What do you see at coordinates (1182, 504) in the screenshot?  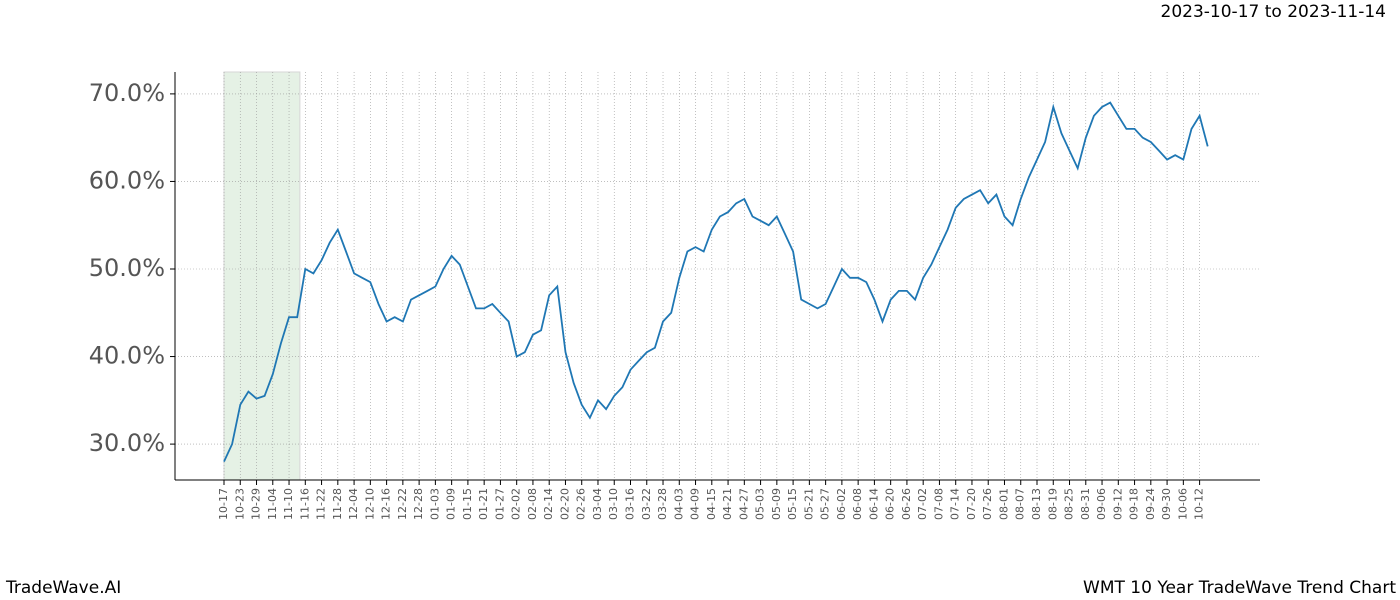 I see `x-tick-label: 10-06` at bounding box center [1182, 504].